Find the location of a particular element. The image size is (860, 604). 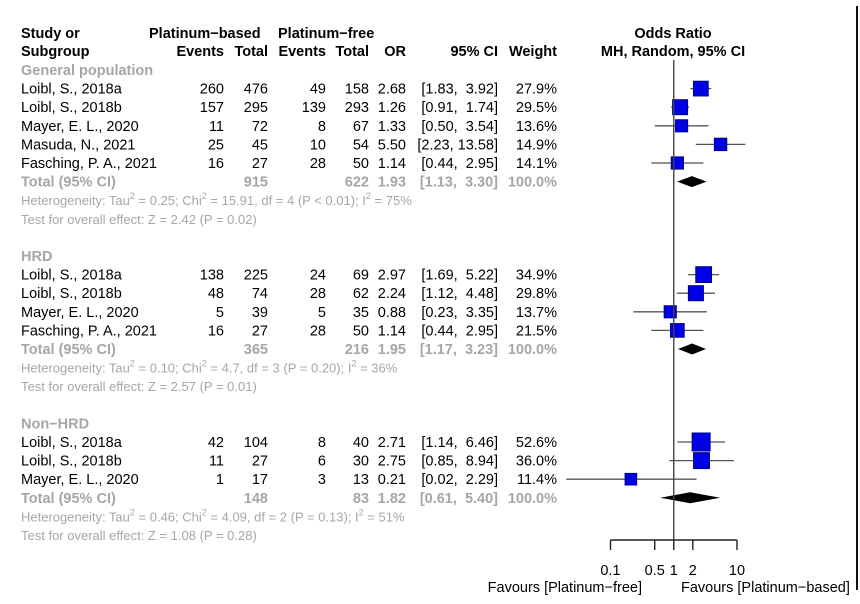

total-platinum-free: 62 is located at coordinates (361, 294).